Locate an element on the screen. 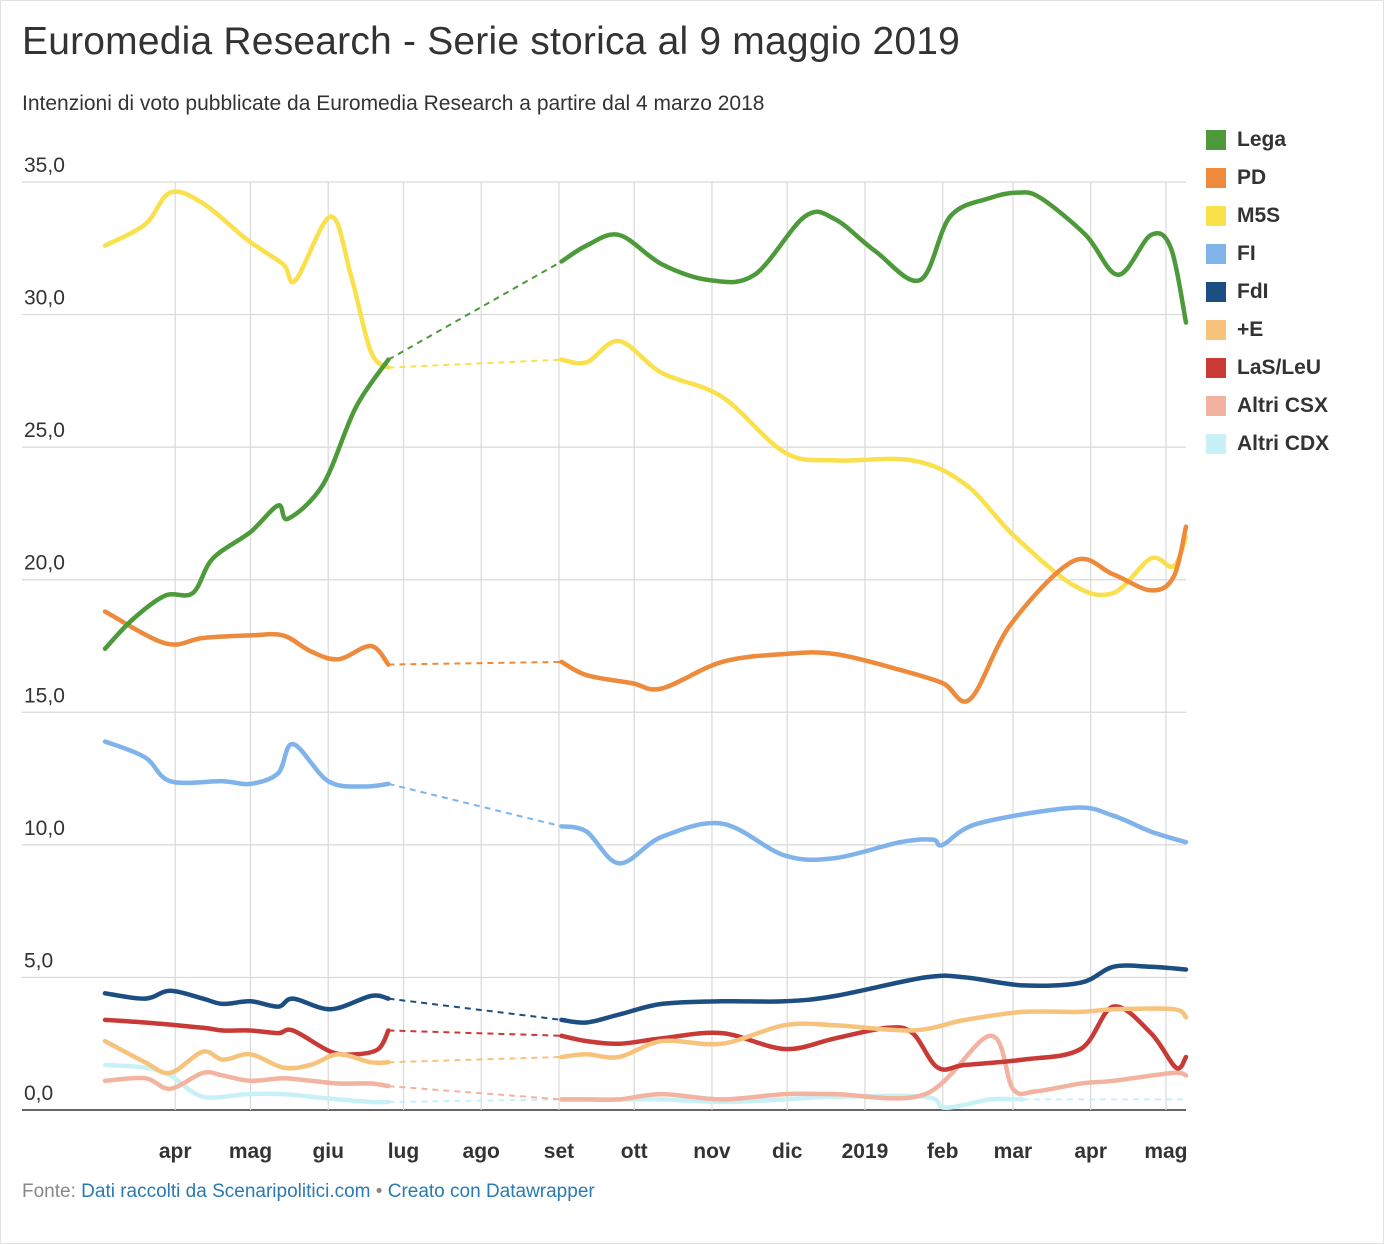  x-tick-label: lug is located at coordinates (404, 1151).